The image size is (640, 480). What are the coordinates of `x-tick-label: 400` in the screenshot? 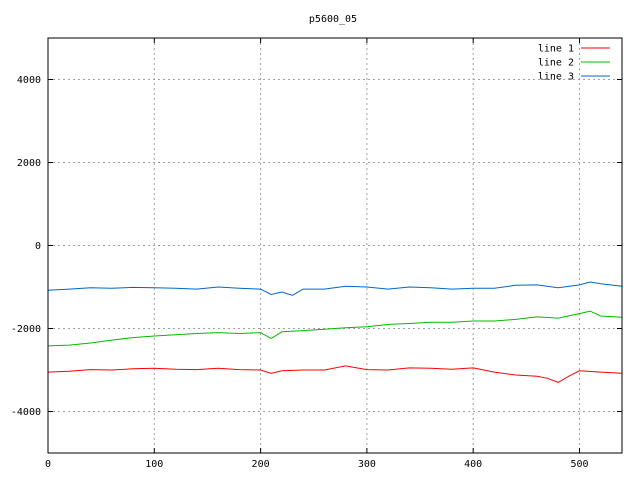 It's located at (473, 464).